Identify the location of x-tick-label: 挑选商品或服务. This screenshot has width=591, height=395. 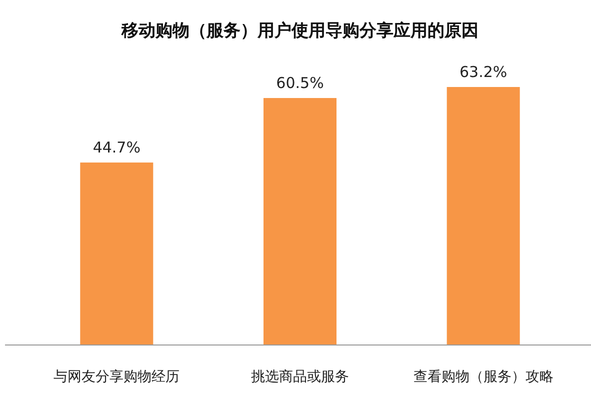
(300, 377).